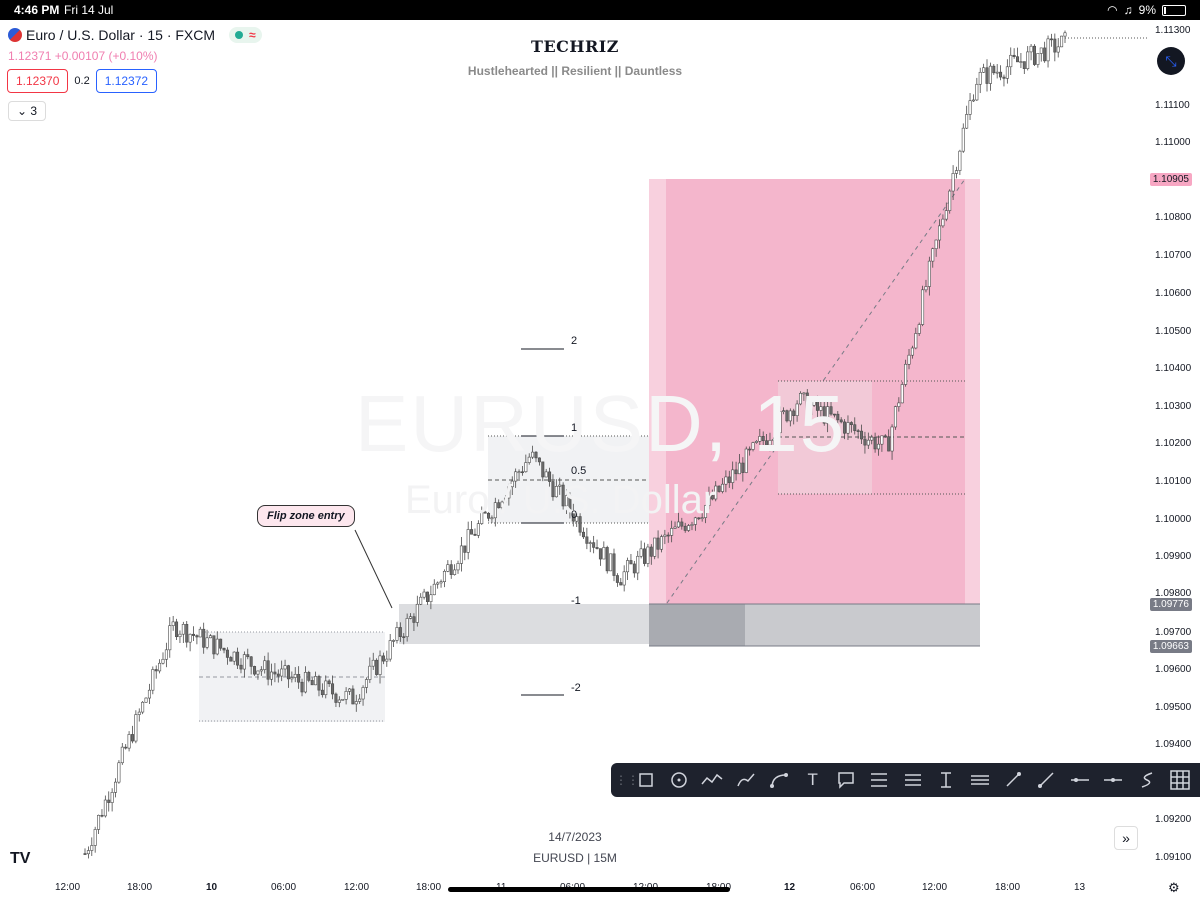 This screenshot has height=899, width=1200. I want to click on currency-flag-icon, so click(15, 35).